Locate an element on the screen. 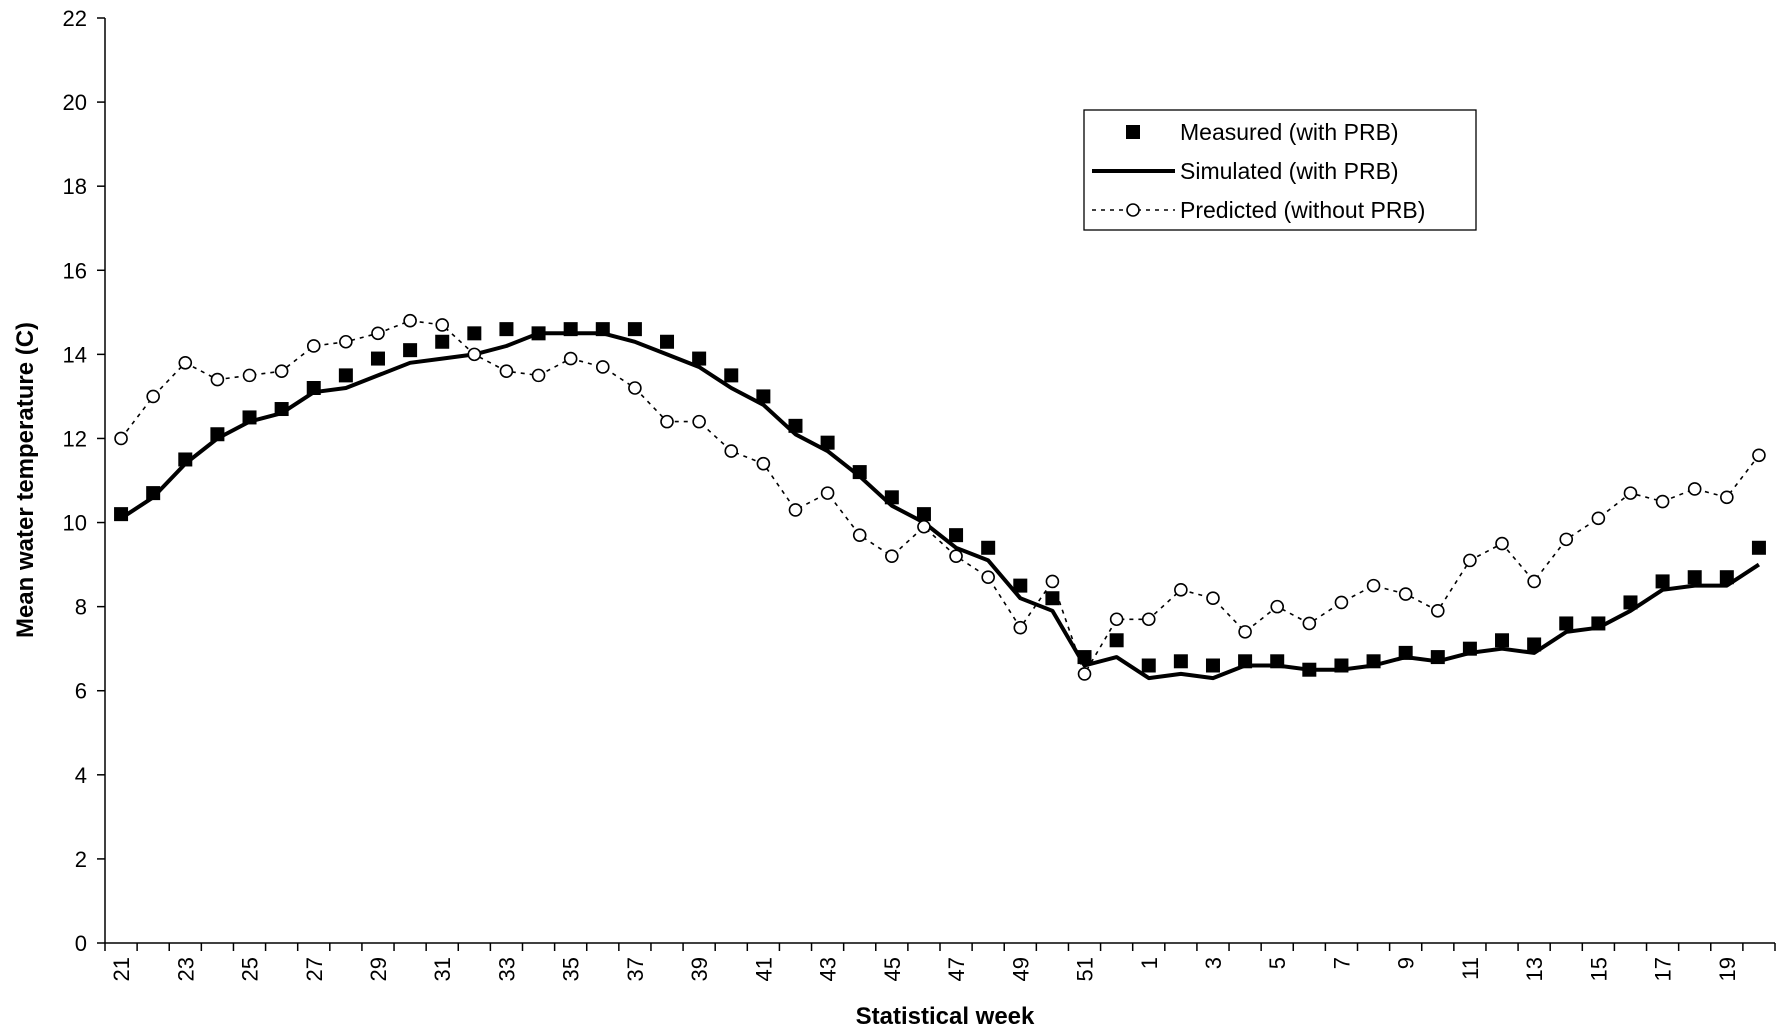  x-tick-label: 45 is located at coordinates (892, 969).